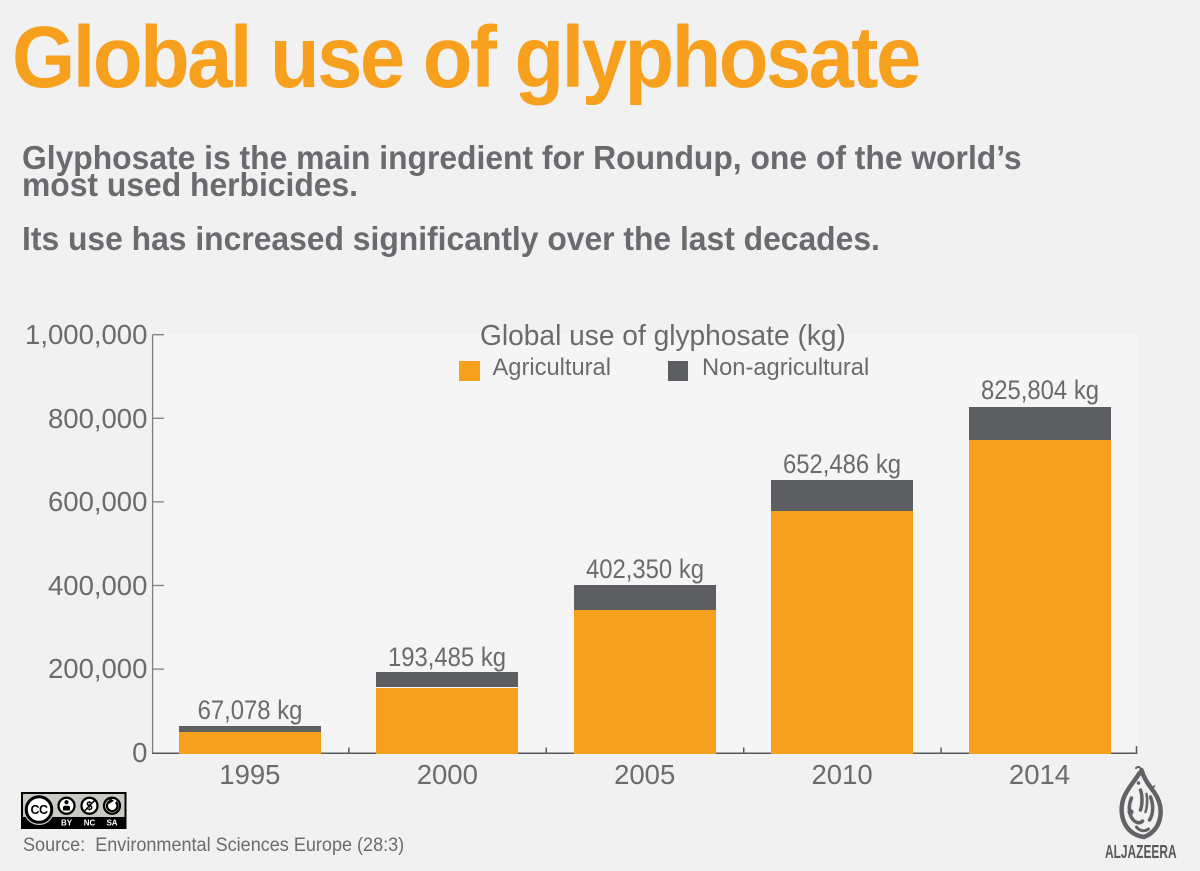 The width and height of the screenshot is (1200, 871). I want to click on svg-text: NC, so click(90, 822).